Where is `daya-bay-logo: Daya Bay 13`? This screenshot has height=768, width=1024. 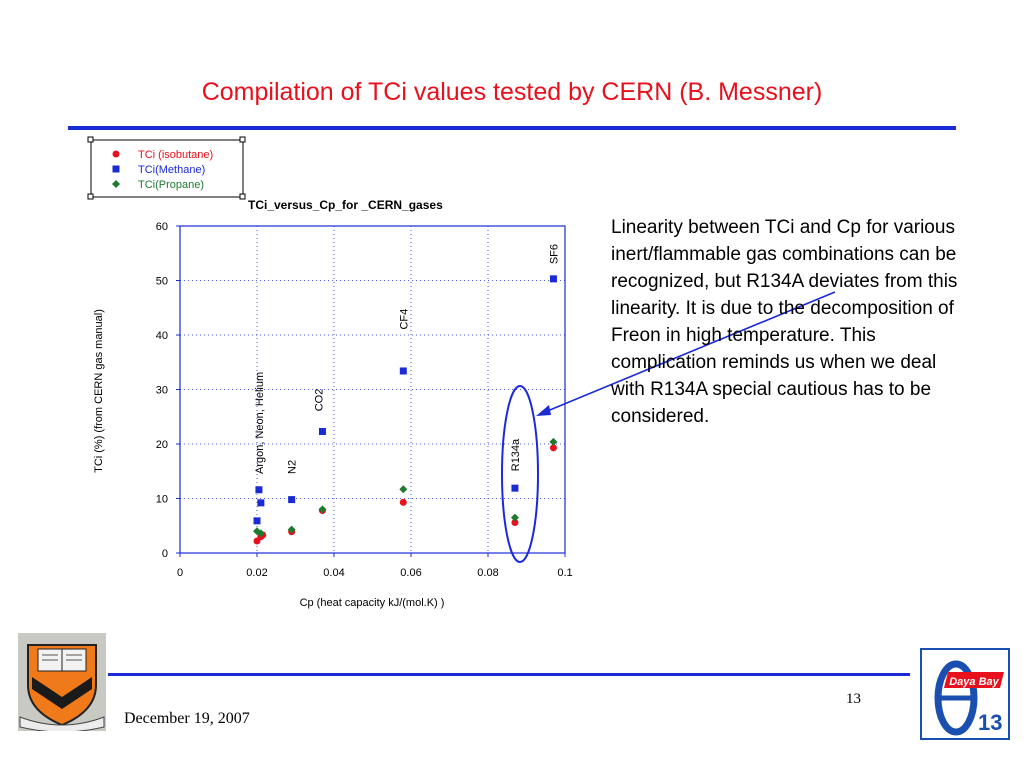
daya-bay-logo: Daya Bay 13 is located at coordinates (965, 694).